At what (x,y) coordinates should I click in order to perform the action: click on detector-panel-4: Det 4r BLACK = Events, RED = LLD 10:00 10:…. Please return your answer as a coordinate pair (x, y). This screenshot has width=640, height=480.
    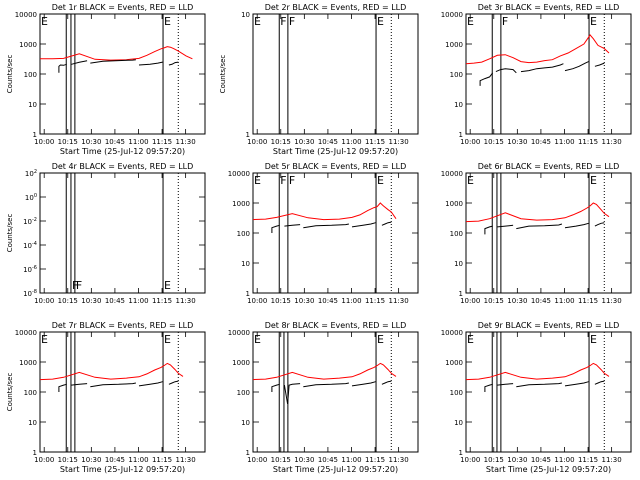
    Looking at the image, I should click on (106, 233).